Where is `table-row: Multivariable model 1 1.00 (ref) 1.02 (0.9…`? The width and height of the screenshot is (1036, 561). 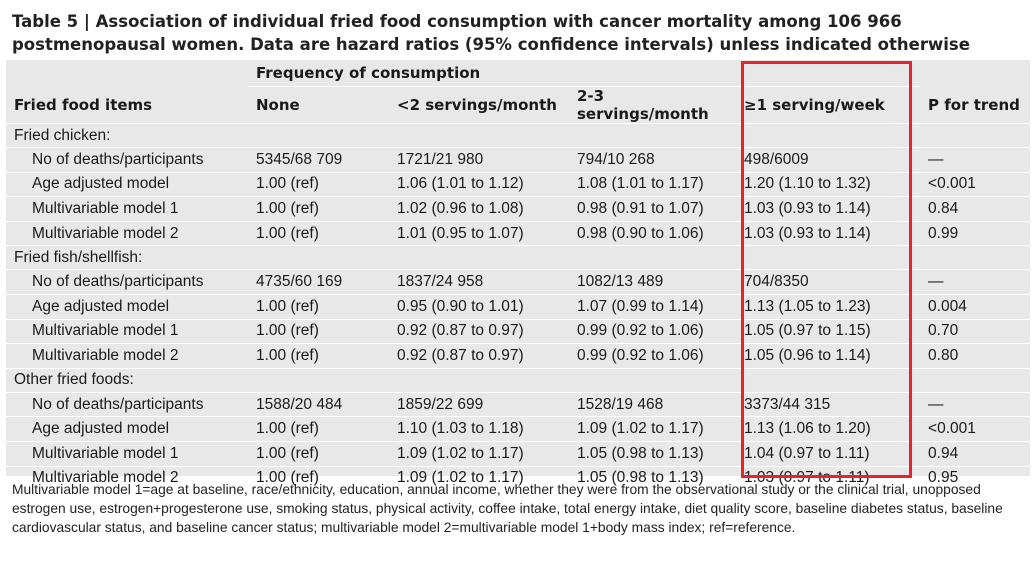
table-row: Multivariable model 1 1.00 (ref) 1.02 (0.9… is located at coordinates (518, 209).